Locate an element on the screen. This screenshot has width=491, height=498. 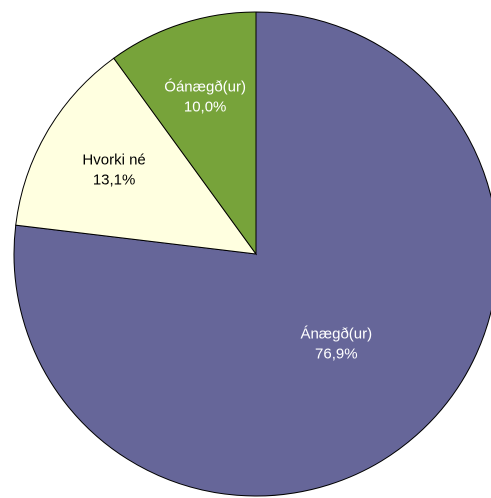
slice-label: Óánægð(ur) is located at coordinates (205, 86).